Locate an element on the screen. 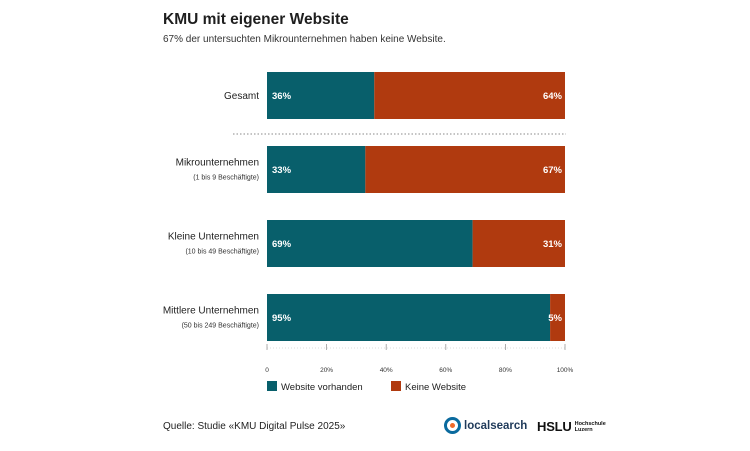  category-sublabel: (1 bis 9 Beschäftigte) is located at coordinates (226, 178).